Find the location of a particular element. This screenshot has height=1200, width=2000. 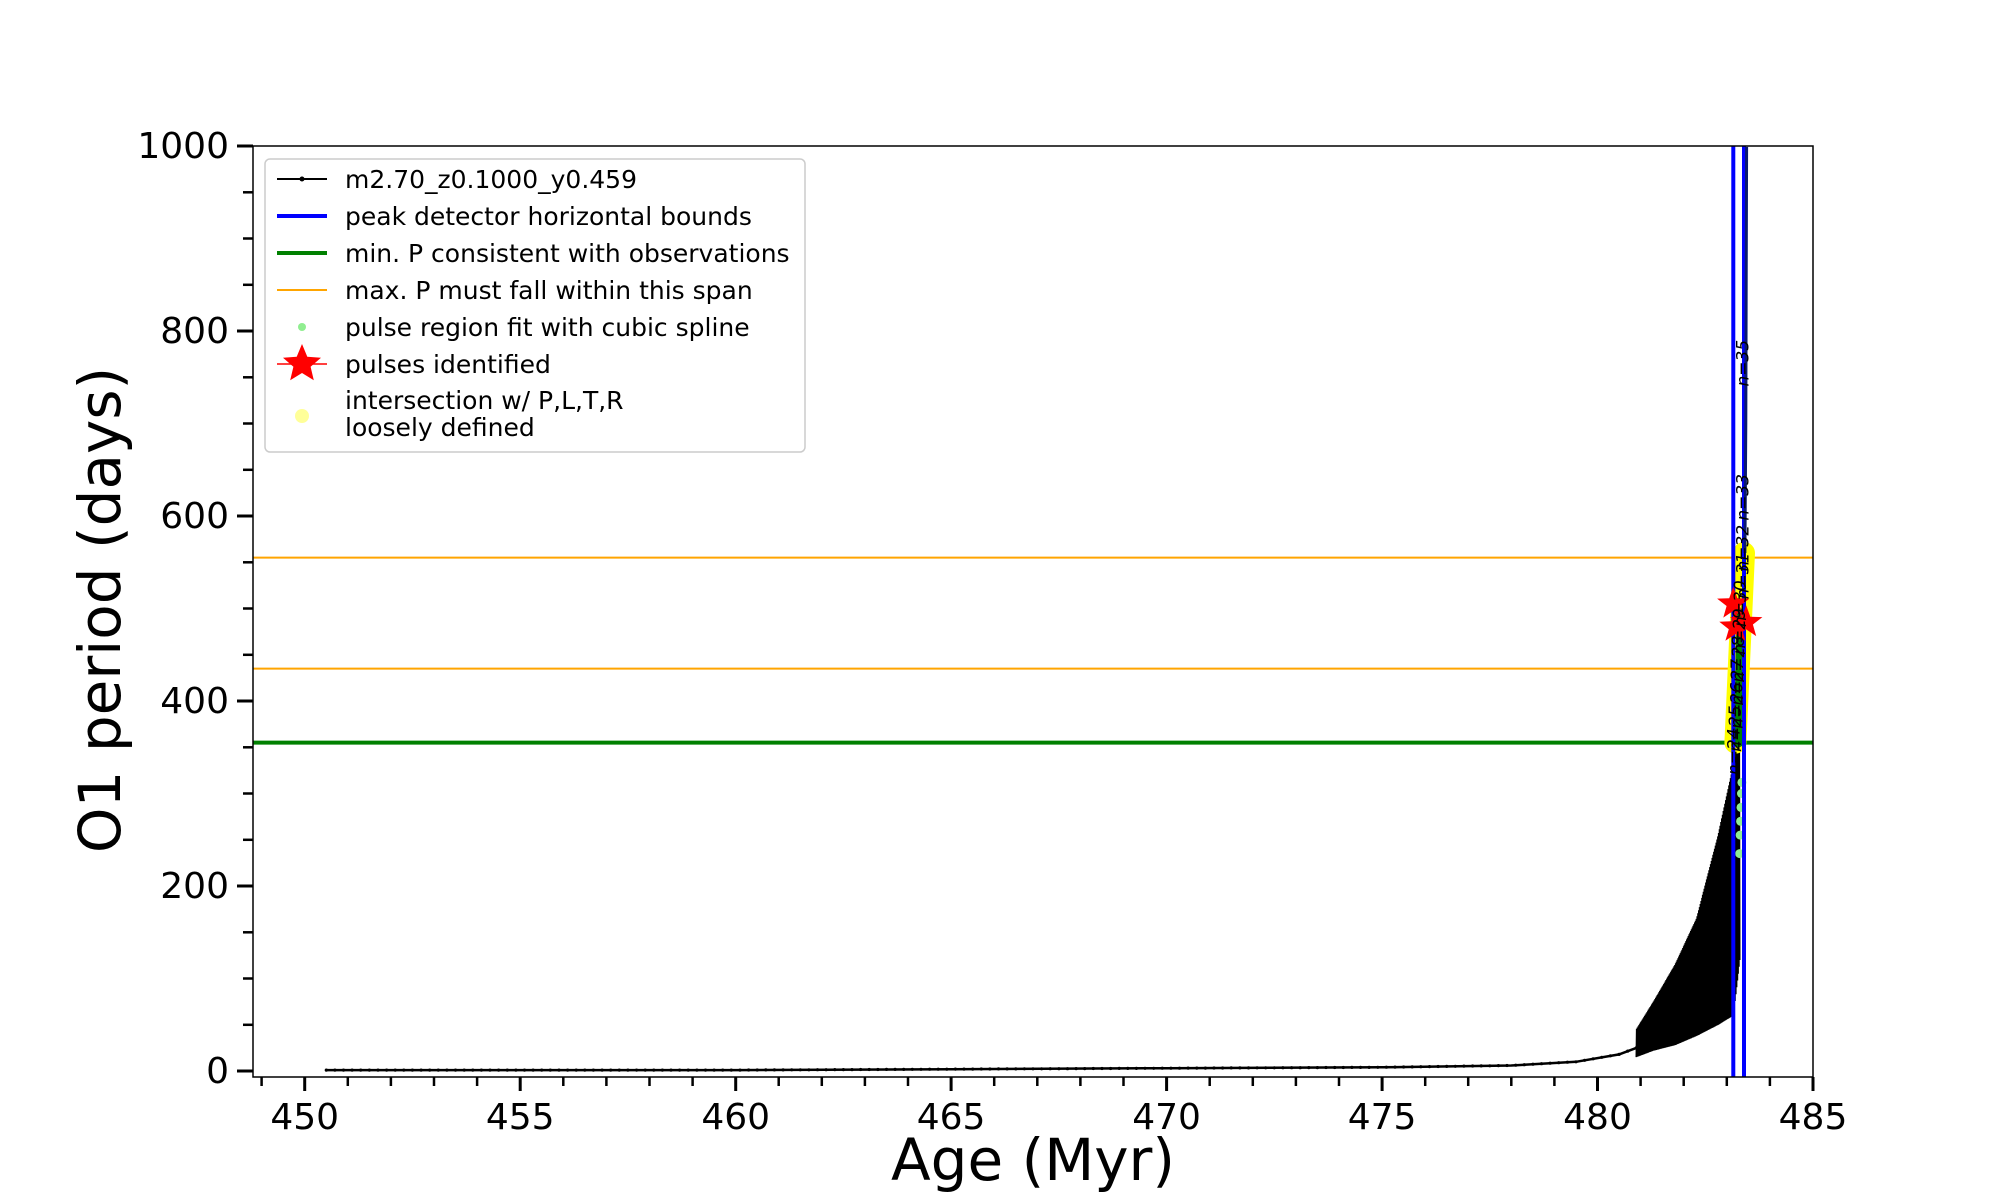

x-tick-label: 465 is located at coordinates (951, 1117).